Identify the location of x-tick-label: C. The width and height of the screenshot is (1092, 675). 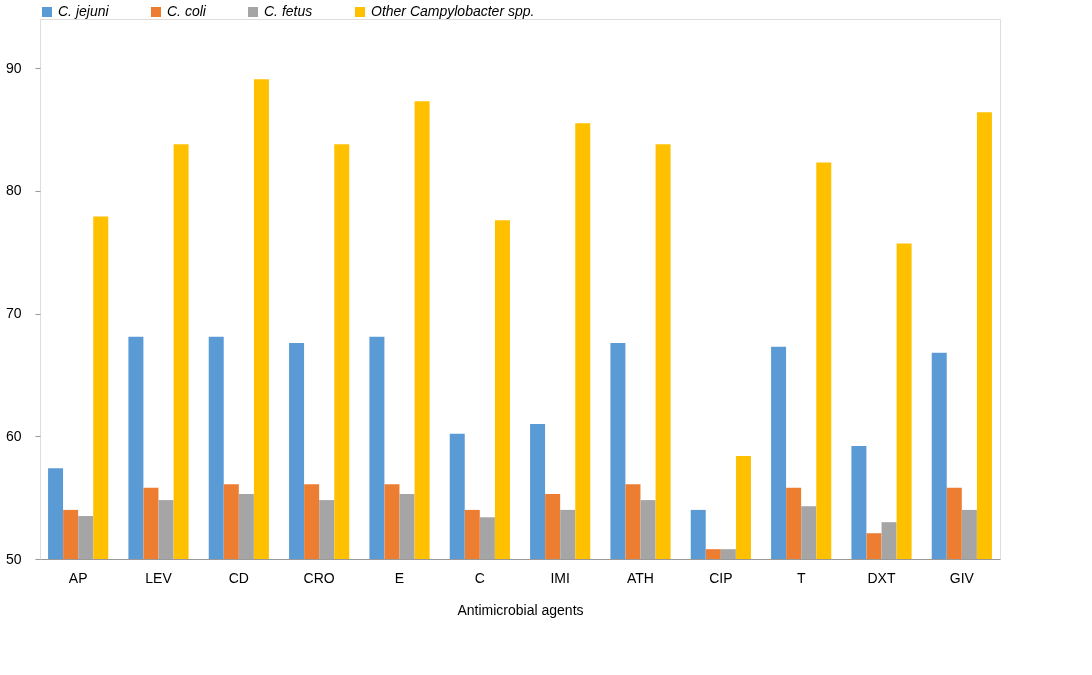
(479, 577).